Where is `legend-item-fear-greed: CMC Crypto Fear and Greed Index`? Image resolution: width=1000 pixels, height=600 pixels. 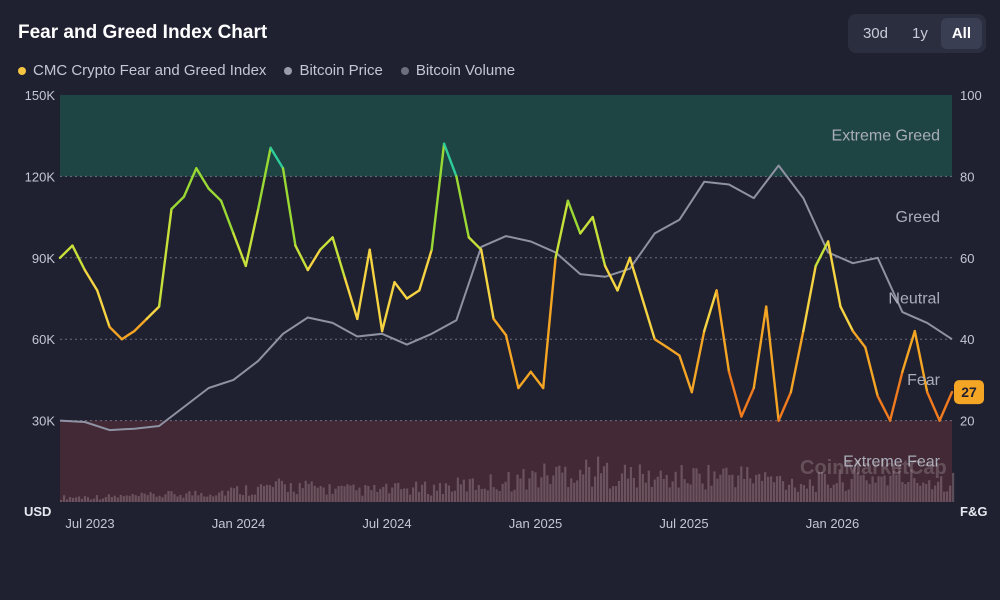
legend-item-fear-greed: CMC Crypto Fear and Greed Index is located at coordinates (142, 70).